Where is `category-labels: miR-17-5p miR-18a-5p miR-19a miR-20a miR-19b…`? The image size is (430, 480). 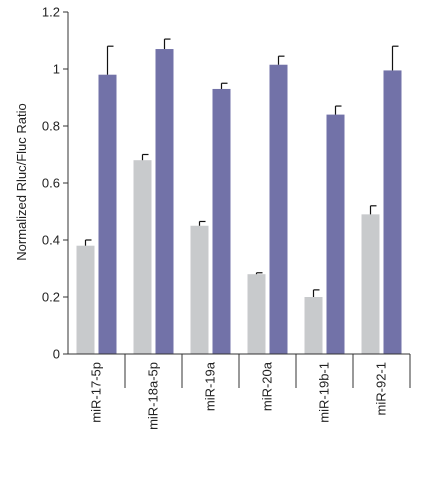 category-labels: miR-17-5p miR-18a-5p miR-19a miR-20a miR-19b… is located at coordinates (239, 395).